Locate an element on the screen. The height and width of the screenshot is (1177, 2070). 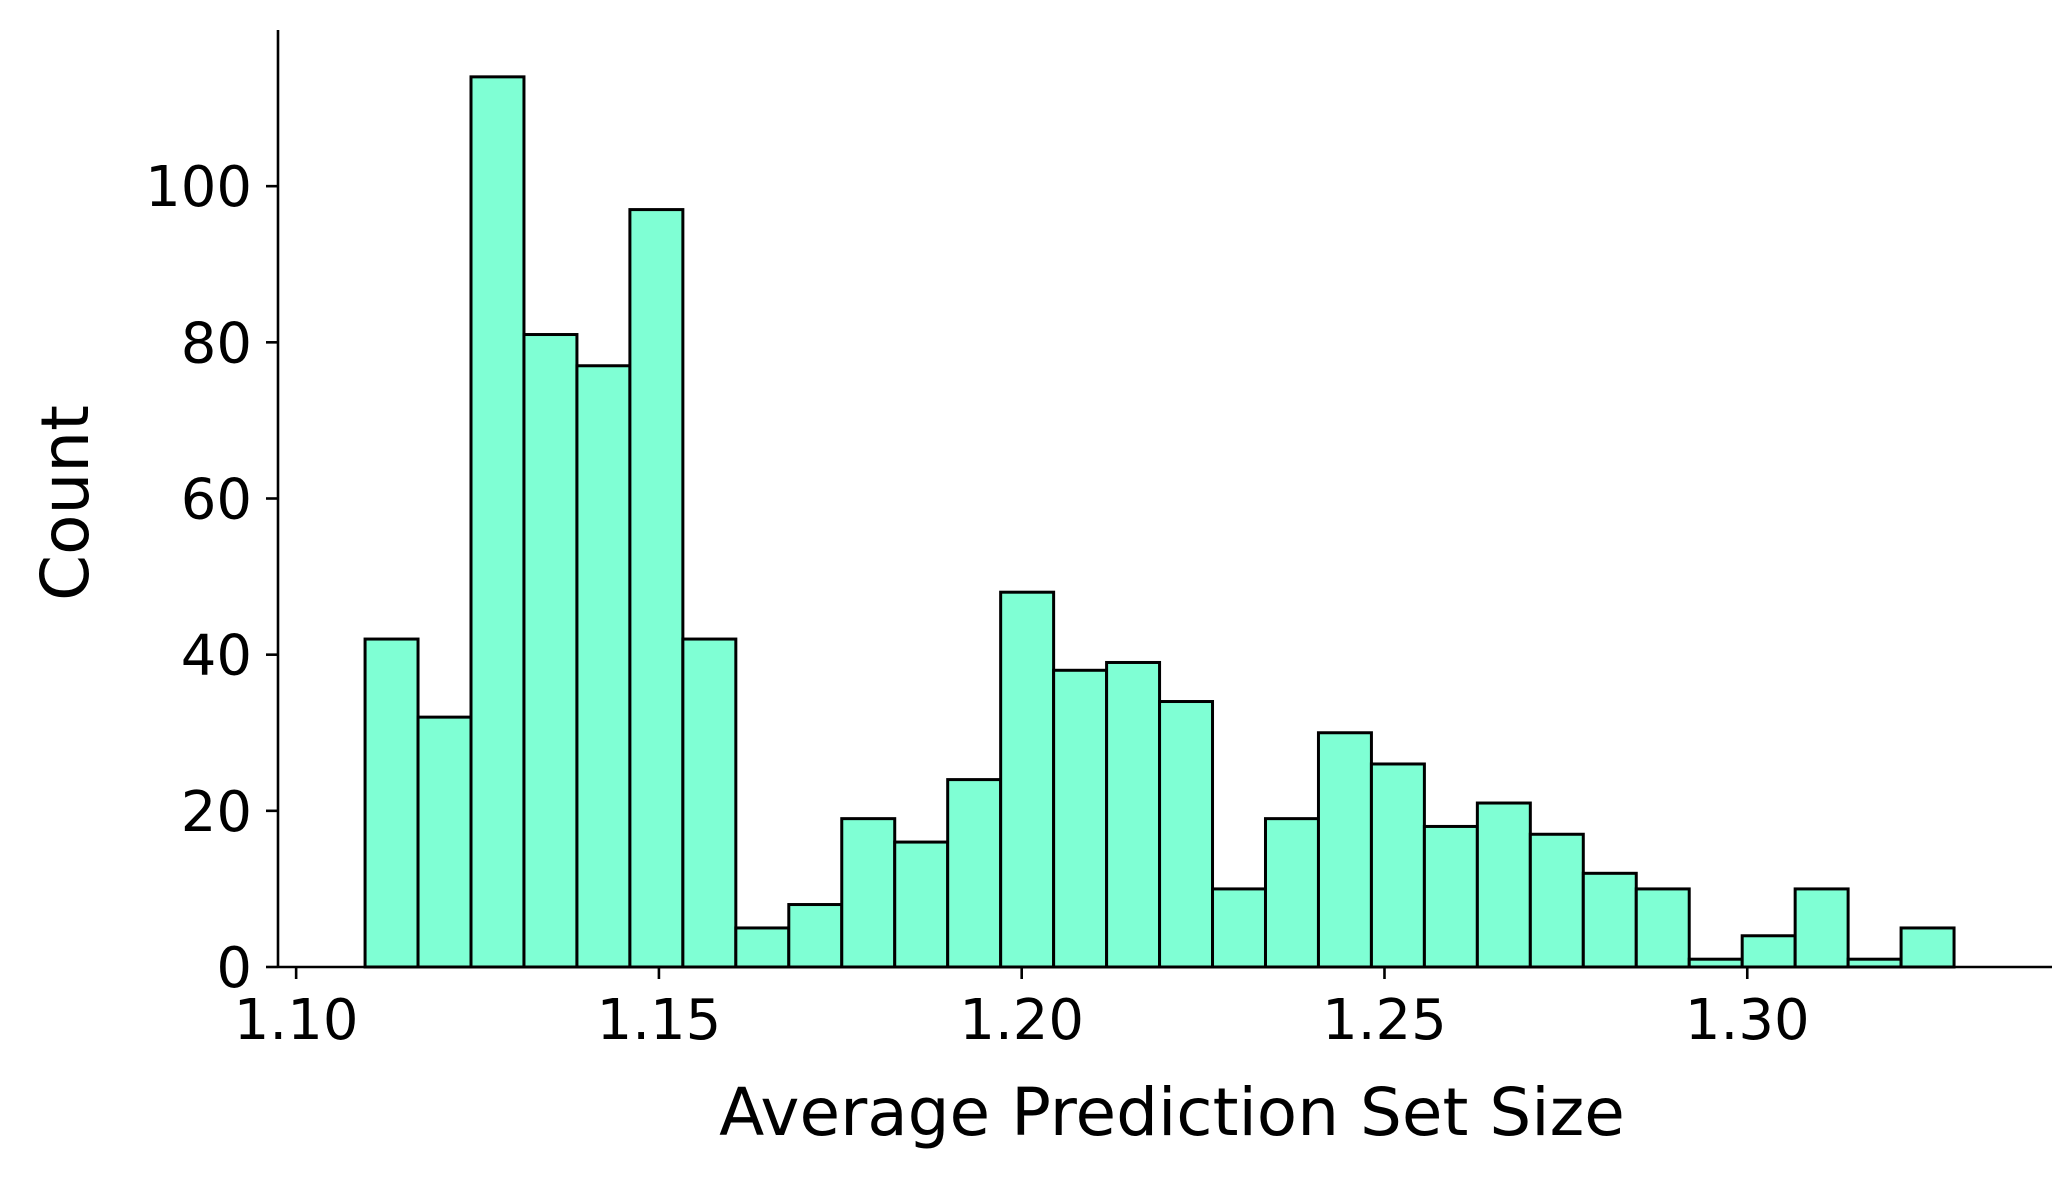
y-tick-label: 20 is located at coordinates (216, 812).